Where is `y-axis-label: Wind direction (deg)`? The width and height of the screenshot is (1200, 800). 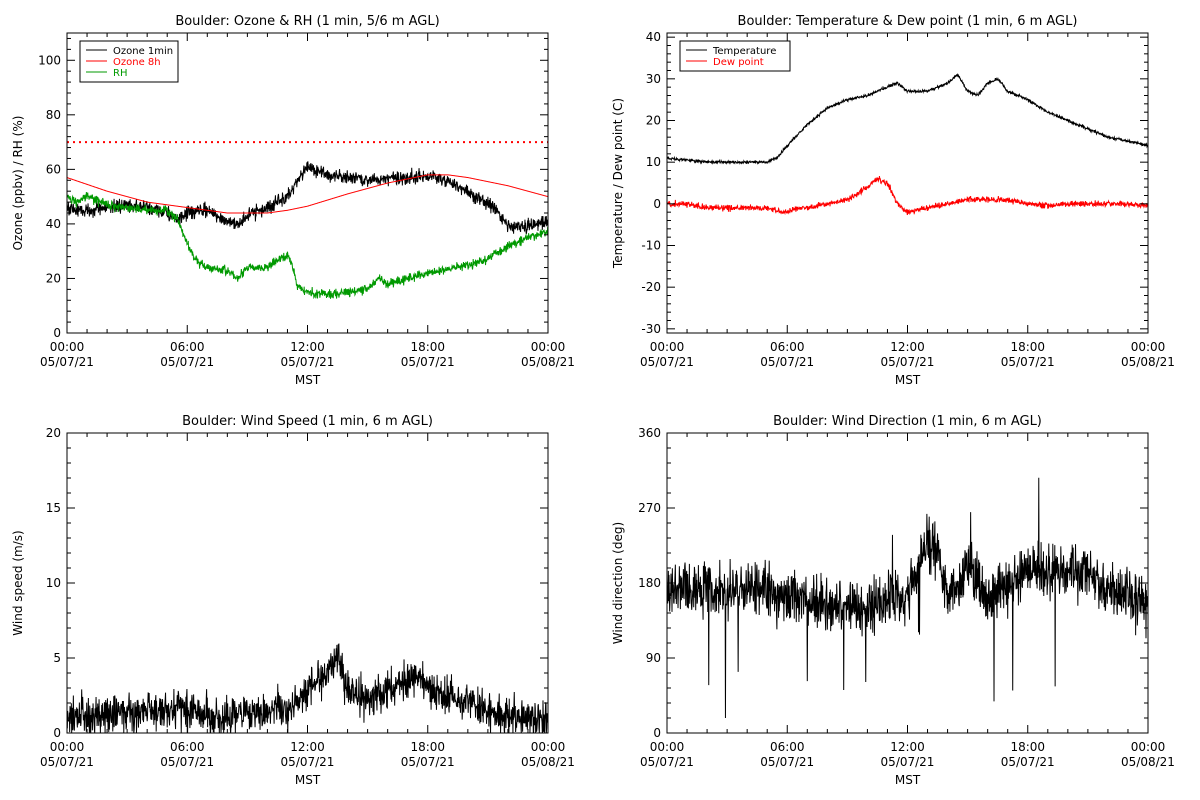 y-axis-label: Wind direction (deg) is located at coordinates (618, 583).